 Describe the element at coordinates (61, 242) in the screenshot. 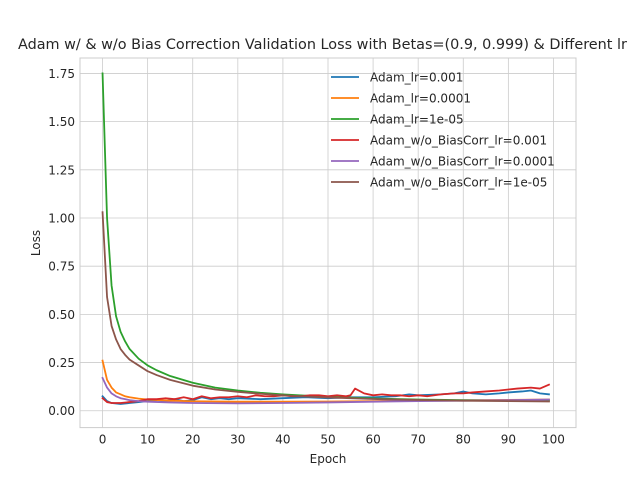

I see `y-axis-ticks: 0.00 0.25 0.50 0.75 1.00 1.25 1.50 1.75` at that location.